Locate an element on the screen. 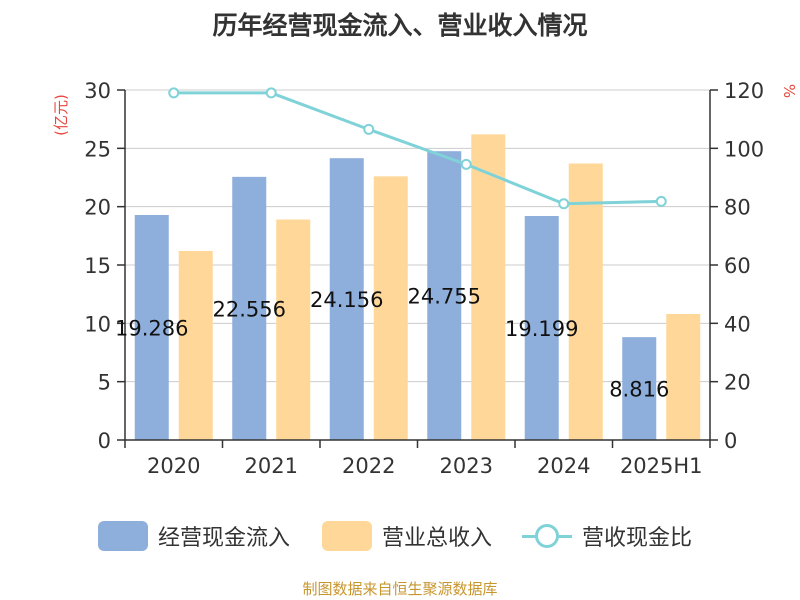  chart-title: 历年经营现金流入、营业收入情况 is located at coordinates (400, 25).